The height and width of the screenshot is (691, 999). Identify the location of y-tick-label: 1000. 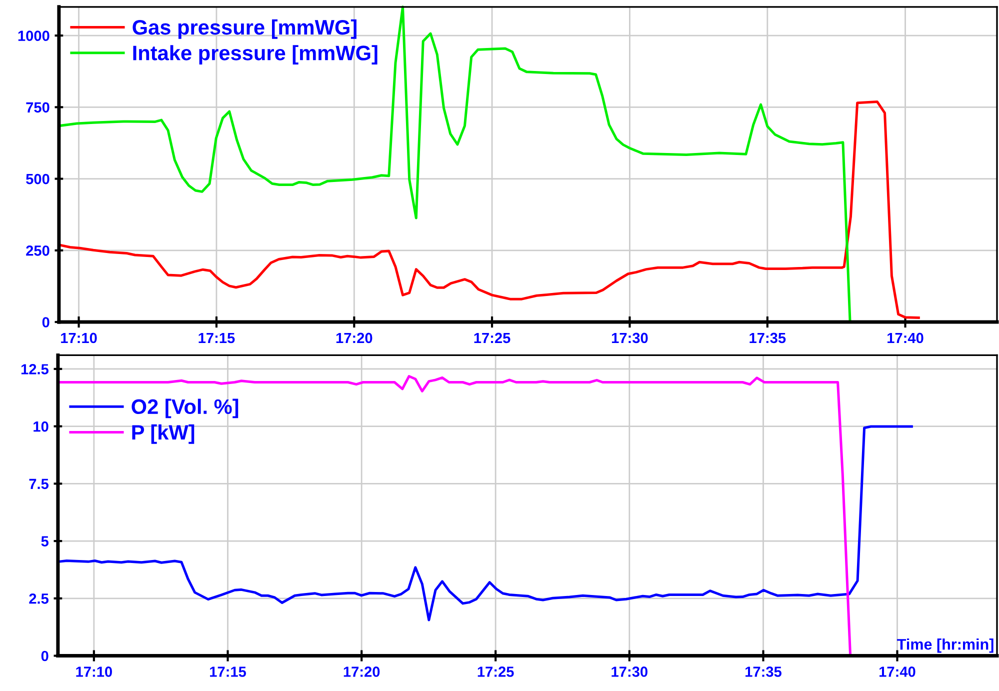
(34, 35).